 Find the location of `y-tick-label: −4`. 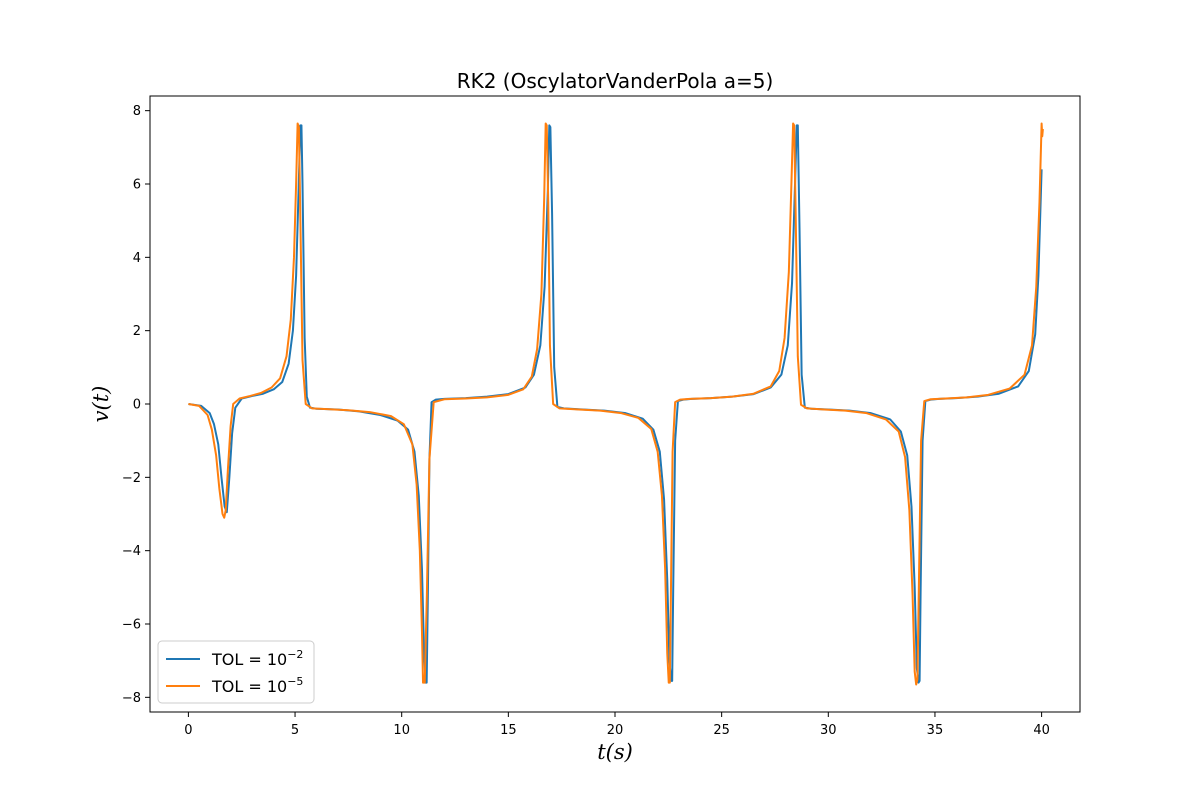

y-tick-label: −4 is located at coordinates (131, 551).